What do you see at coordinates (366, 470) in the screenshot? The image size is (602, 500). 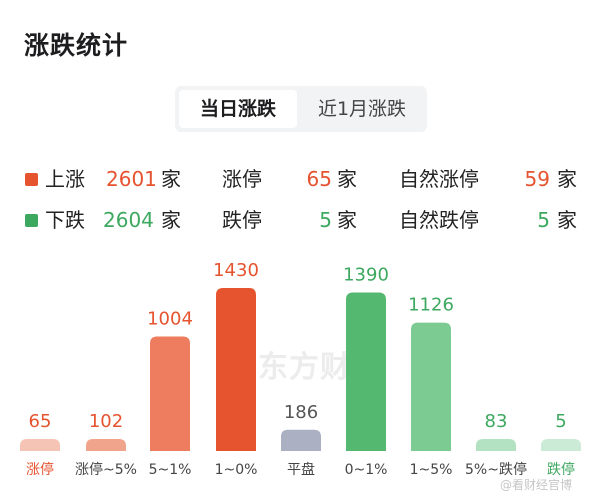 I see `category-label: 0~1%` at bounding box center [366, 470].